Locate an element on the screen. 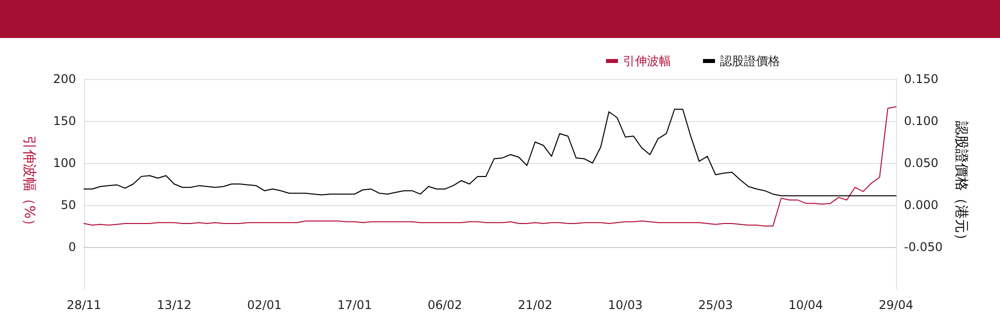 The image size is (1000, 324). y2-tick-label: 0.150 is located at coordinates (921, 79).